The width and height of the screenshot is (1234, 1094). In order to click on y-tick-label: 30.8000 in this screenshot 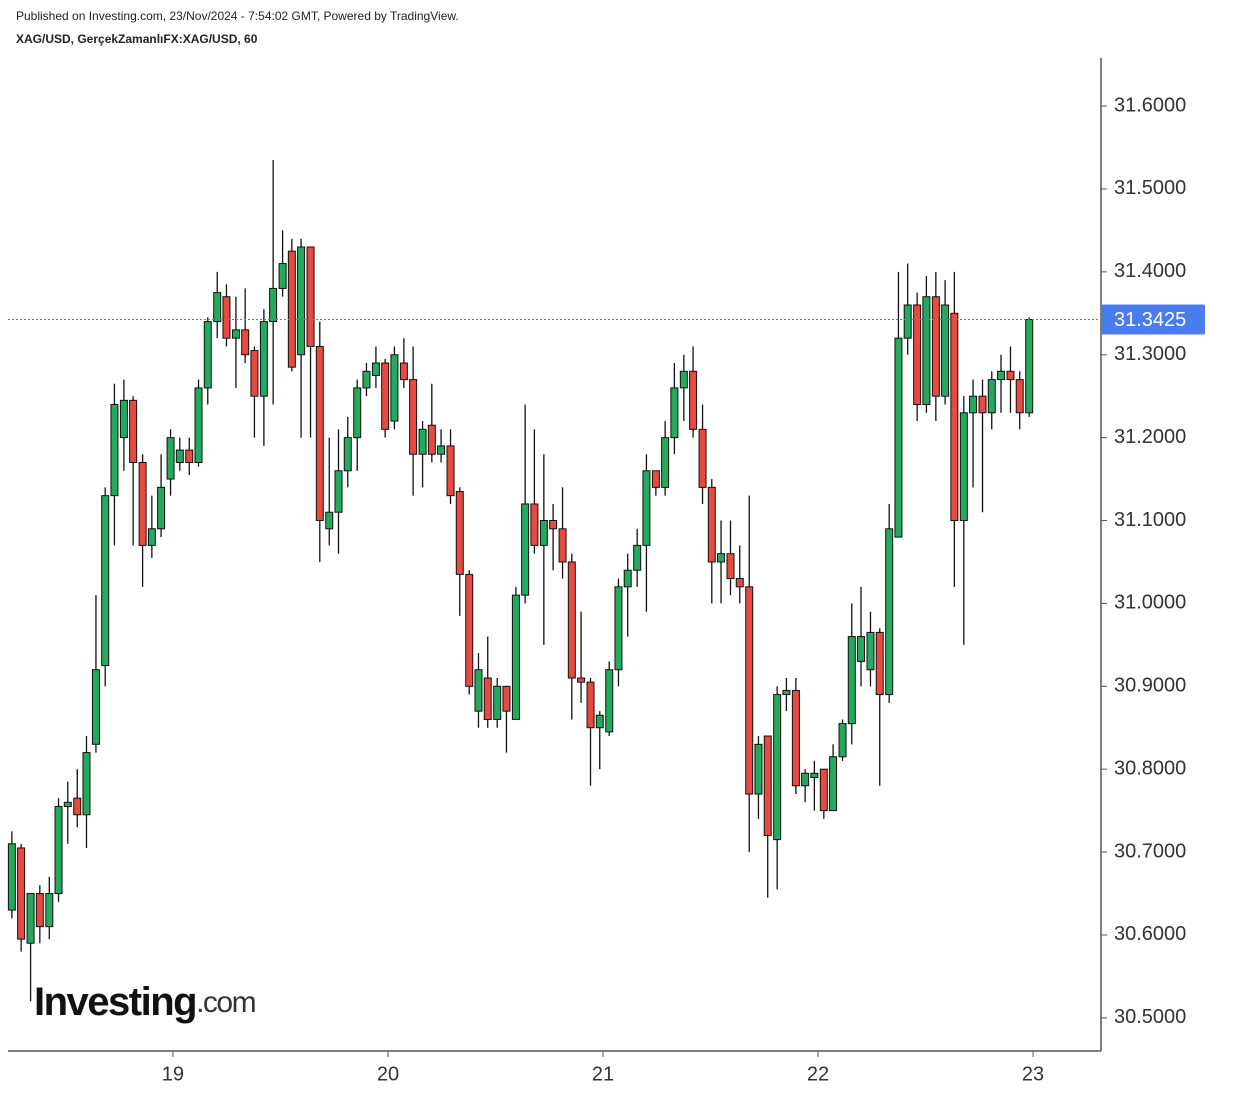, I will do `click(1150, 768)`.